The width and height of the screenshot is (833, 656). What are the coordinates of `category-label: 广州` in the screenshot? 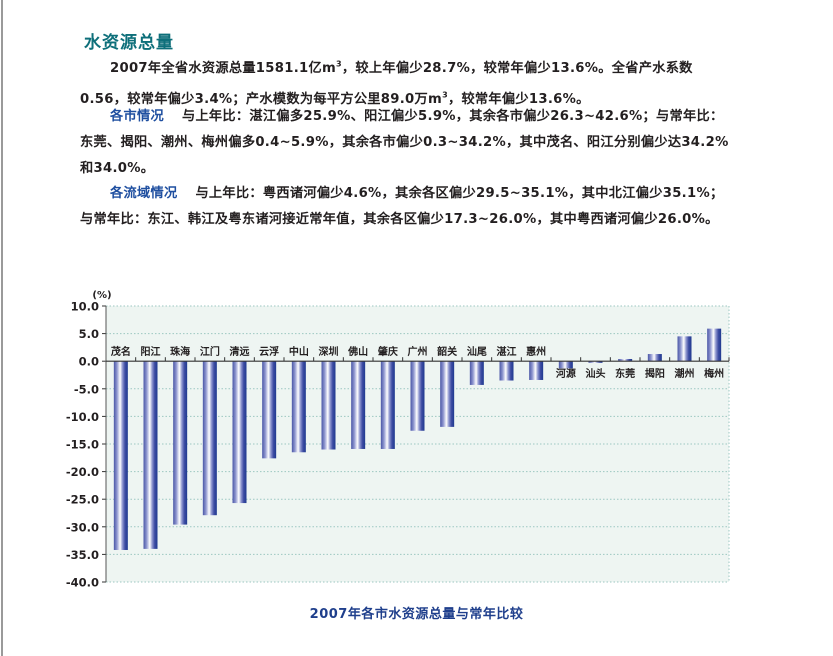 It's located at (418, 351).